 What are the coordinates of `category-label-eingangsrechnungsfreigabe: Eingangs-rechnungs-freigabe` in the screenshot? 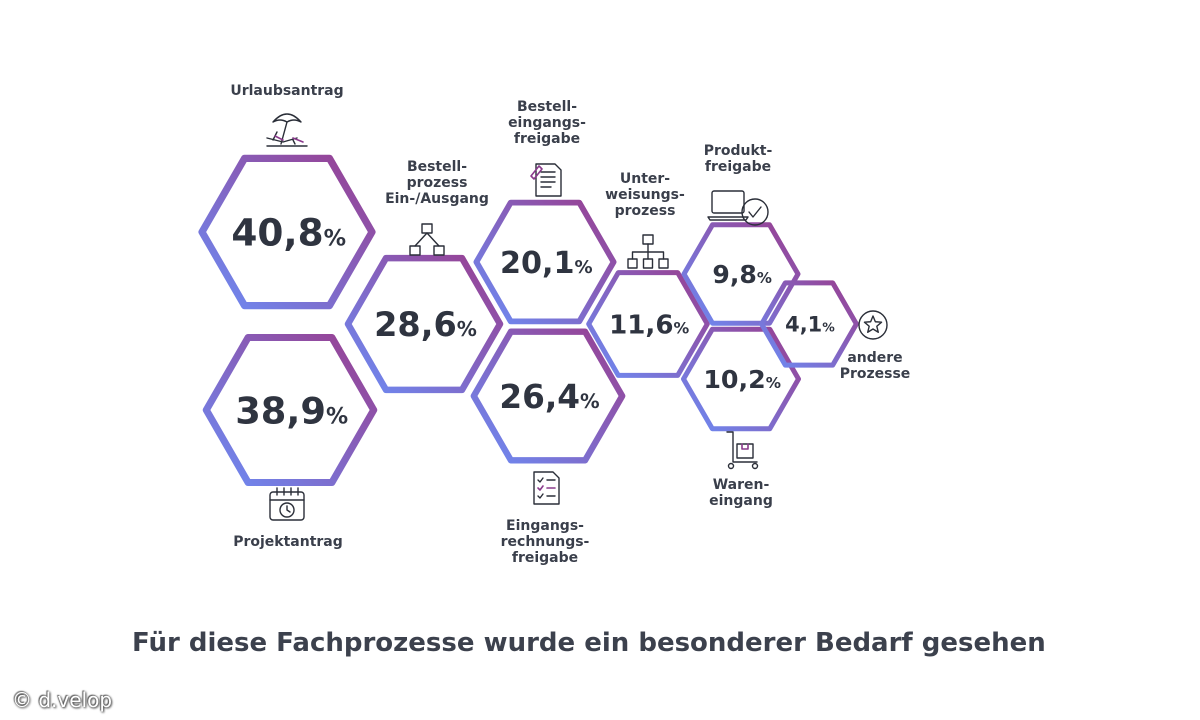 It's located at (545, 542).